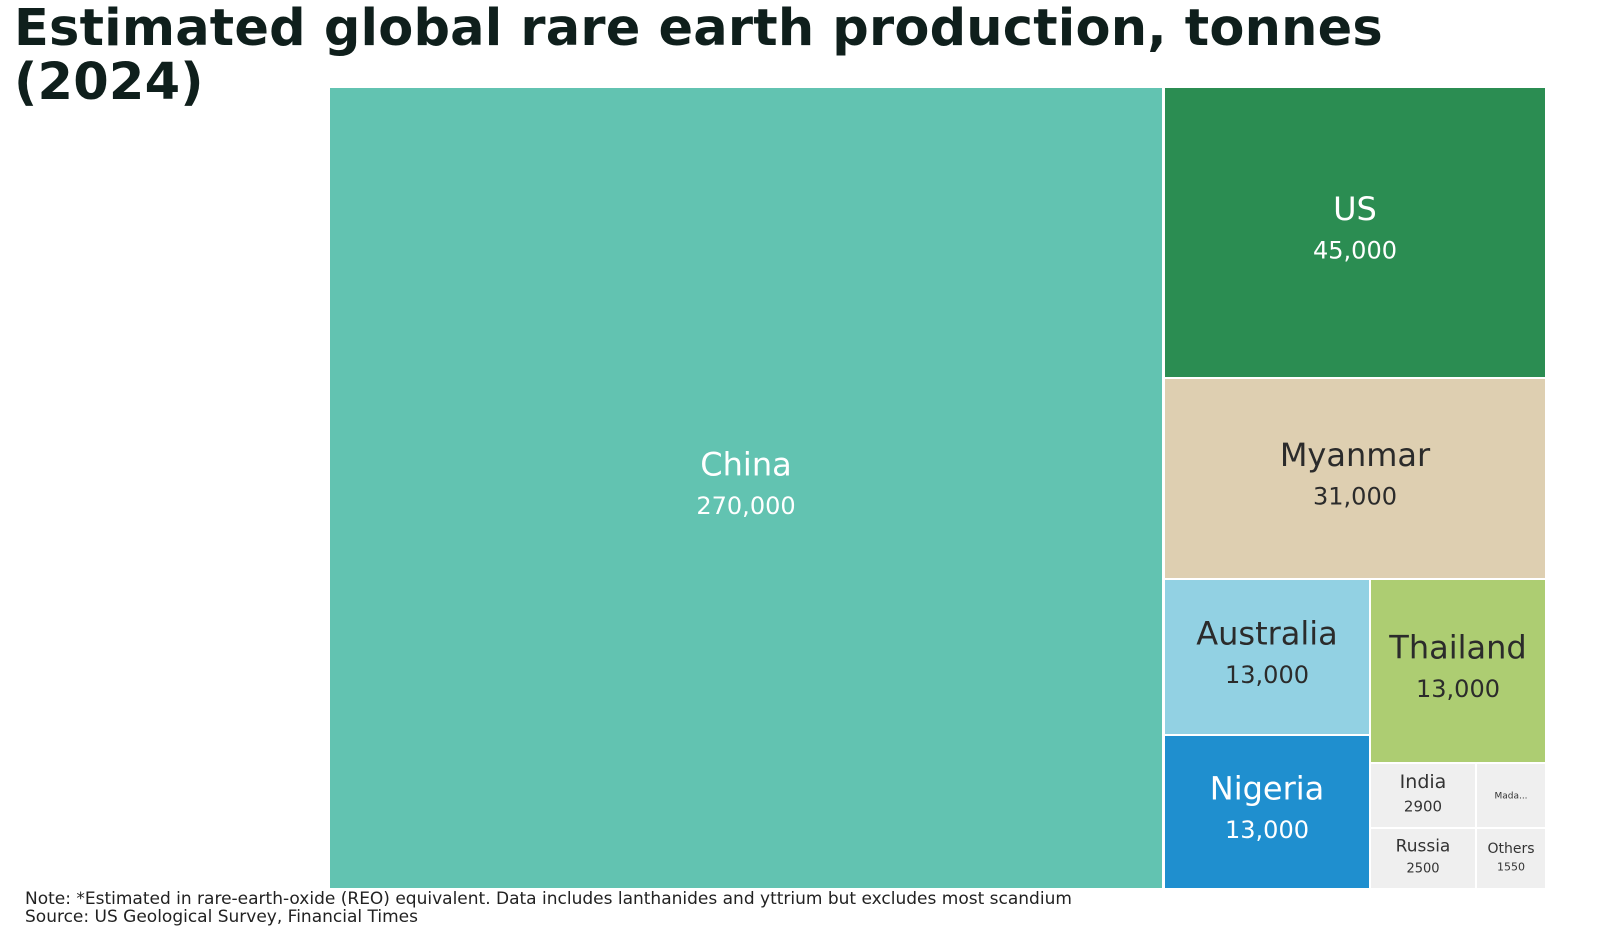 The image size is (1600, 936). Describe the element at coordinates (1511, 866) in the screenshot. I see `treemap-value-others: 1550` at that location.